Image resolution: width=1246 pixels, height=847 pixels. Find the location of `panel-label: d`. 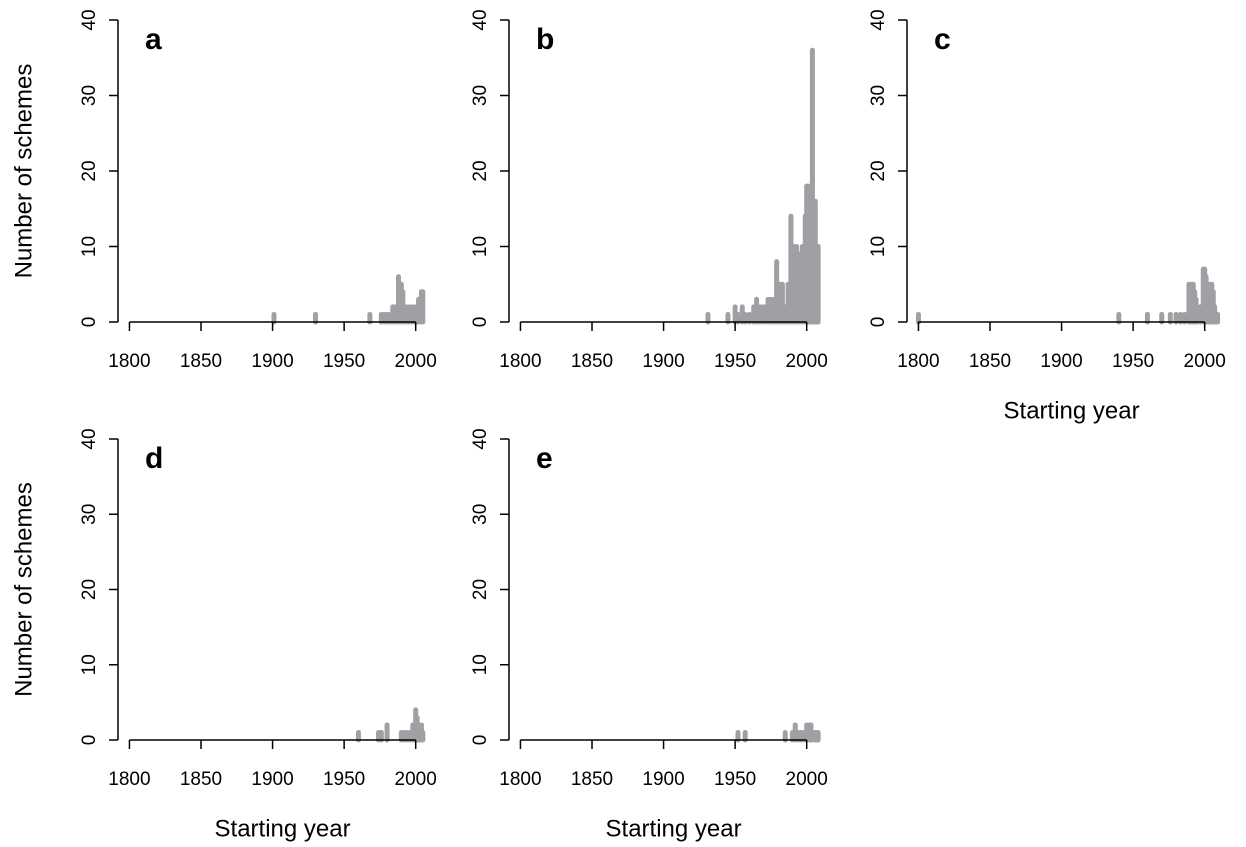

panel-label: d is located at coordinates (154, 458).